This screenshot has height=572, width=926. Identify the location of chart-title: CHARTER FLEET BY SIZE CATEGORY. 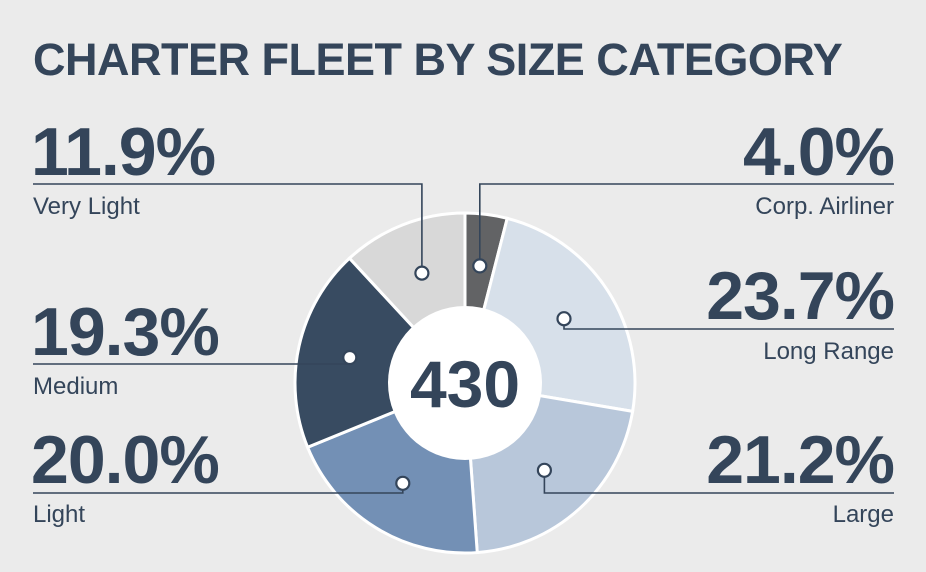
(438, 59).